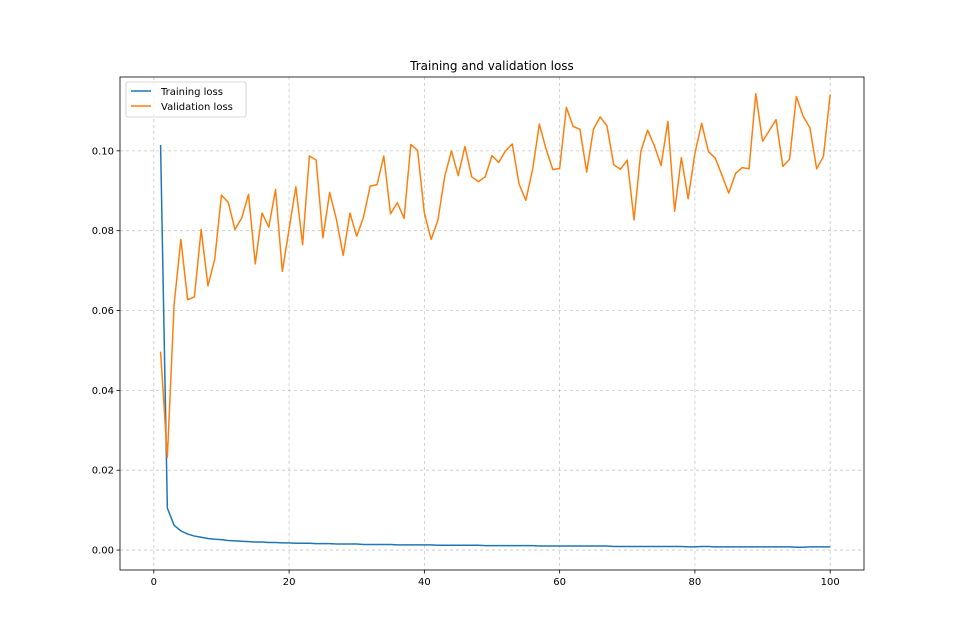 This screenshot has width=960, height=640. What do you see at coordinates (289, 582) in the screenshot?
I see `x-tick-label: 20` at bounding box center [289, 582].